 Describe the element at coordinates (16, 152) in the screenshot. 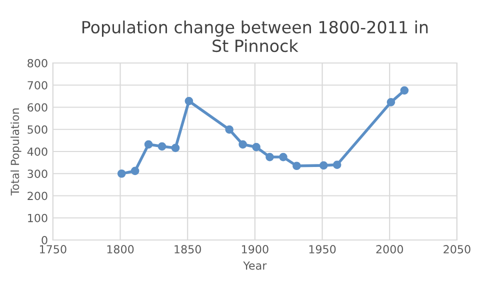

I see `y-axis-title: Total Population` at that location.